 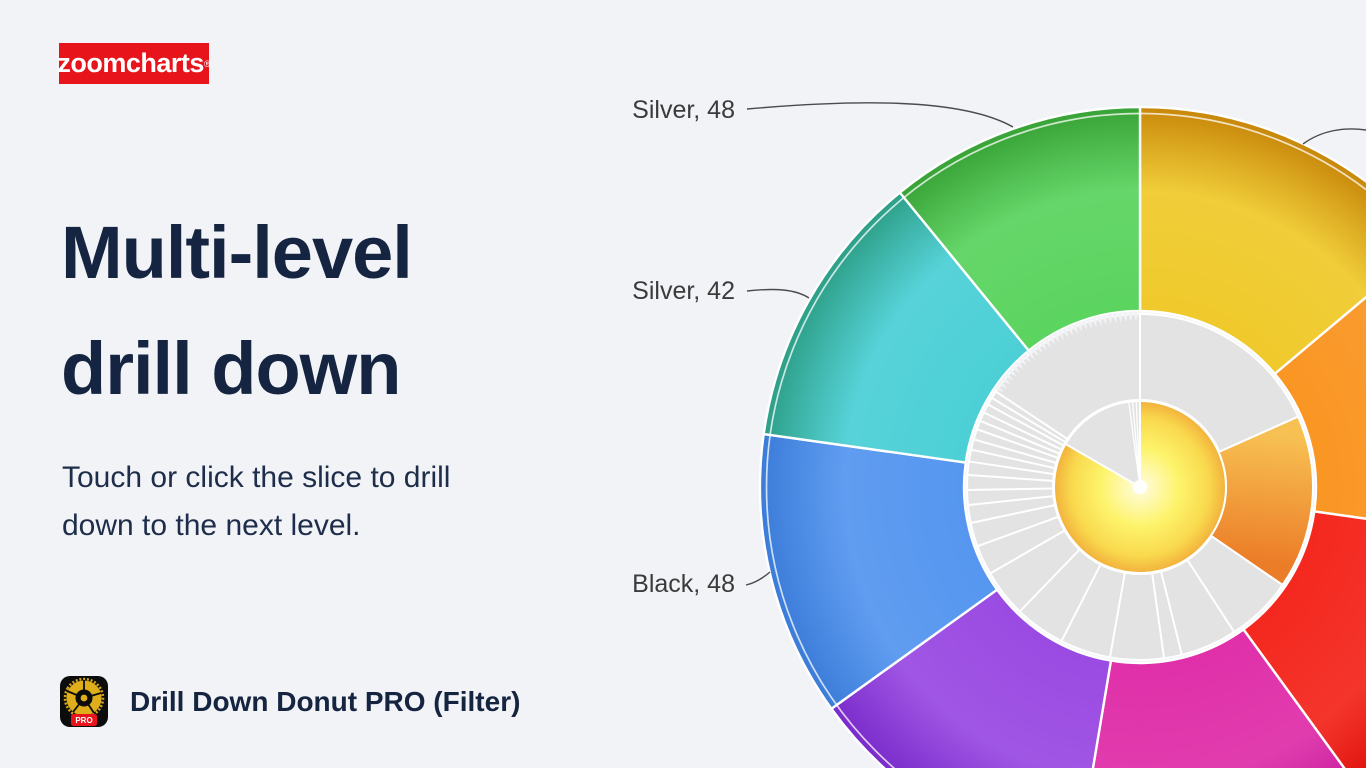 I want to click on slice-magenta, so click(x=1220, y=698).